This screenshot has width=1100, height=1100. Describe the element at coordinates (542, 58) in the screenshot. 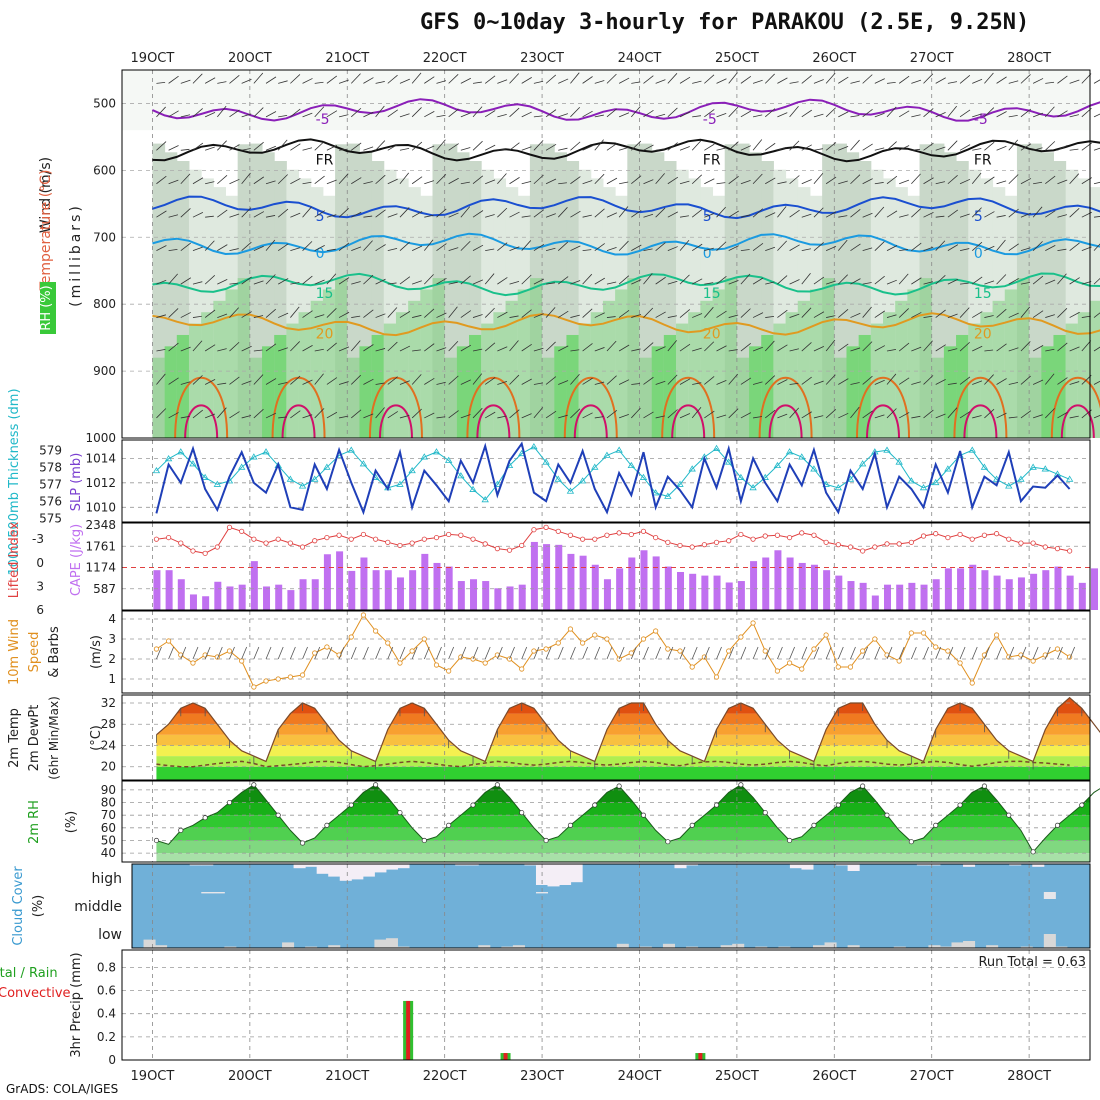

I see `day-label-top-4: 23OCT` at that location.